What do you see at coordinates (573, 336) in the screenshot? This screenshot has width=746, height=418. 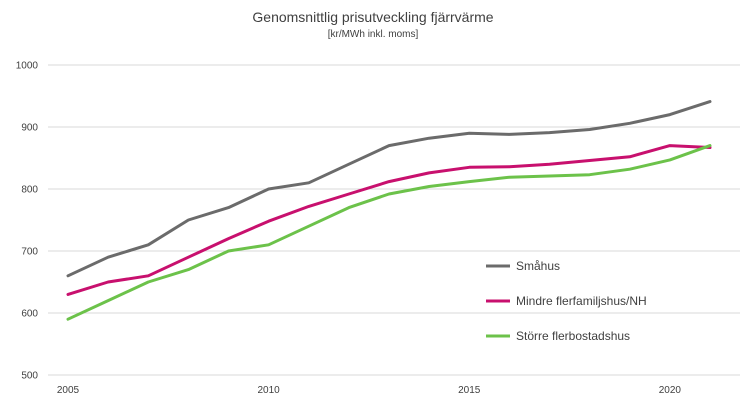 I see `legend-label: Större flerbostadshus` at bounding box center [573, 336].